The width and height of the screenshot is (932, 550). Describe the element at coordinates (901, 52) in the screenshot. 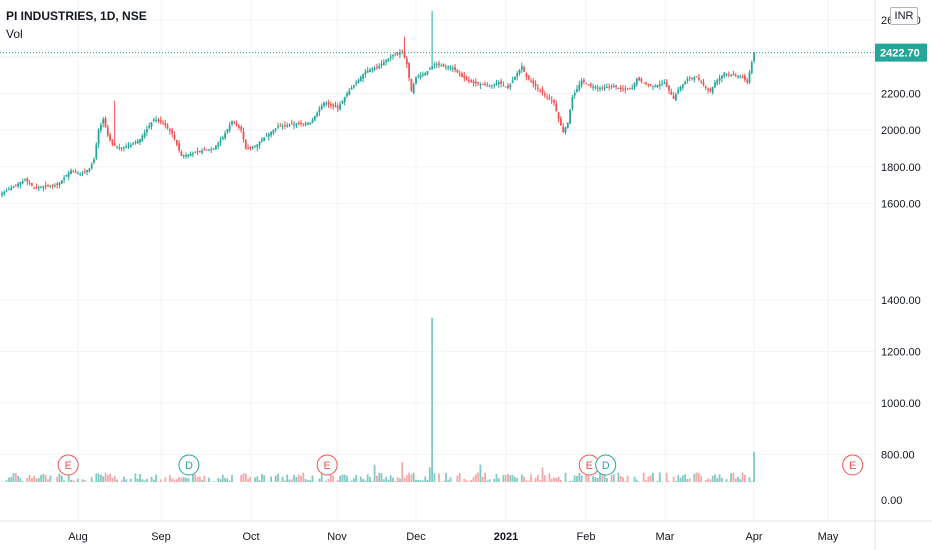

I see `last-price-label: 2422.70` at that location.